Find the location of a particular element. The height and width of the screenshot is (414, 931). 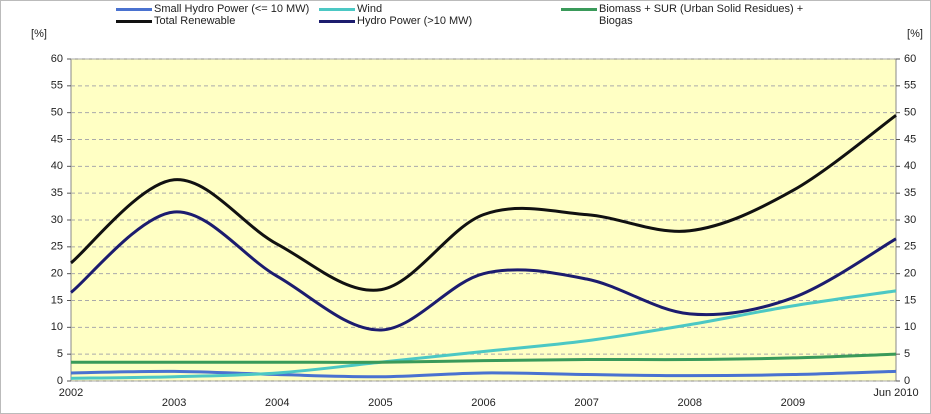

y-tick-label: 60 is located at coordinates (57, 59).